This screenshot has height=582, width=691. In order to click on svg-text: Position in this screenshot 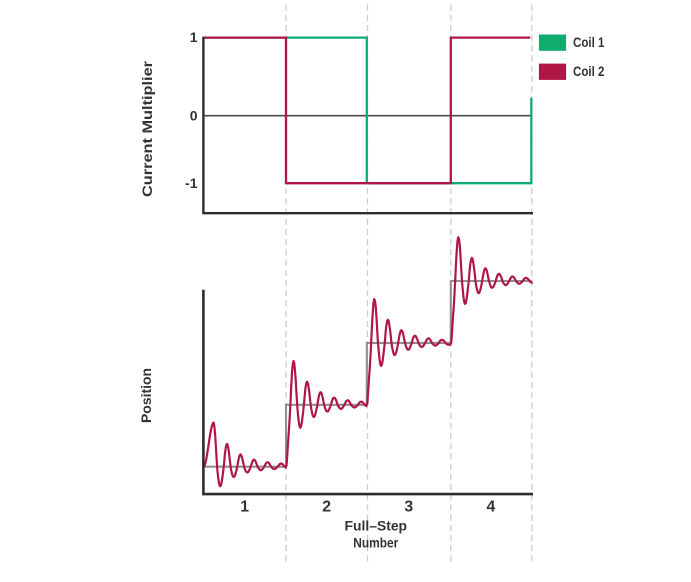, I will do `click(146, 395)`.